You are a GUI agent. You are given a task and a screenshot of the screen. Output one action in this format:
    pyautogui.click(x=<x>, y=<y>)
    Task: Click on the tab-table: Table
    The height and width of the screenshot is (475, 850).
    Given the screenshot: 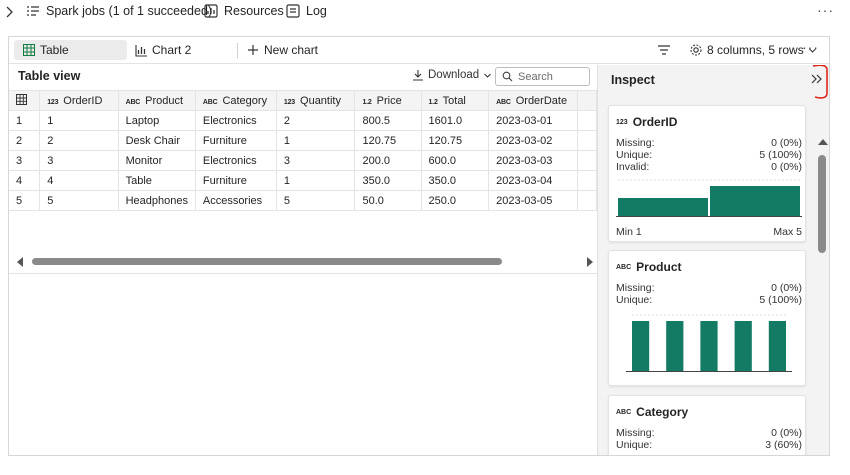 What is the action you would take?
    pyautogui.click(x=70, y=50)
    